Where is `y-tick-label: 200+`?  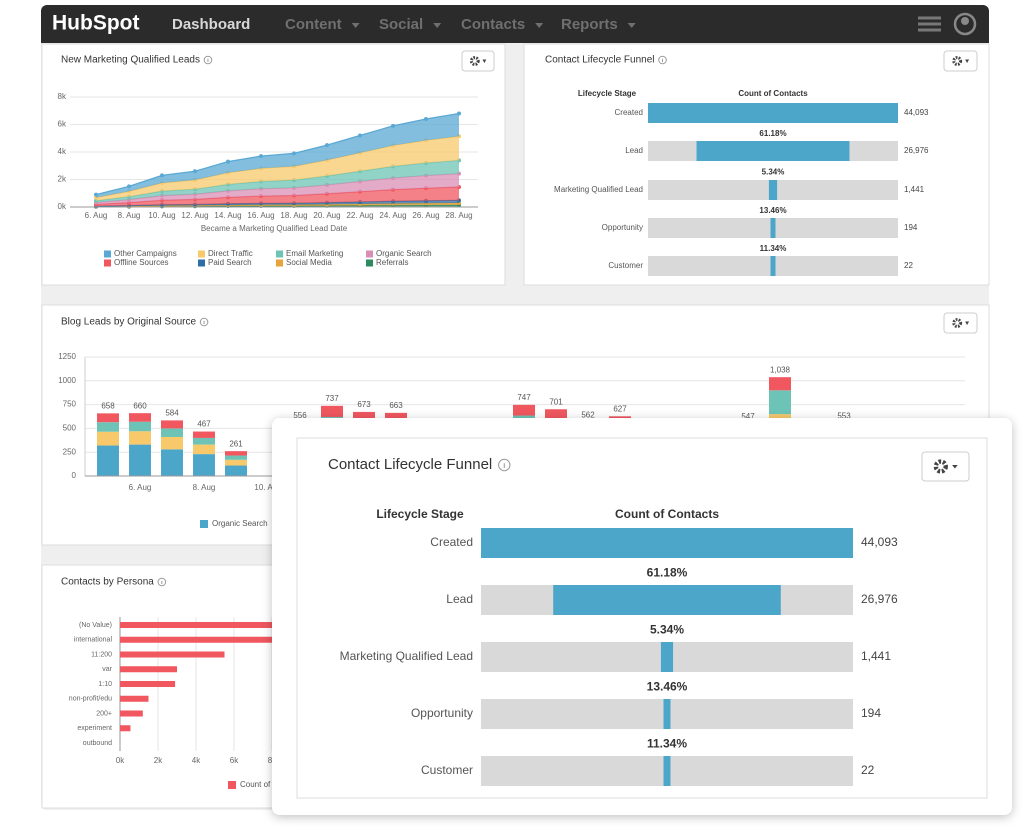 y-tick-label: 200+ is located at coordinates (104, 713).